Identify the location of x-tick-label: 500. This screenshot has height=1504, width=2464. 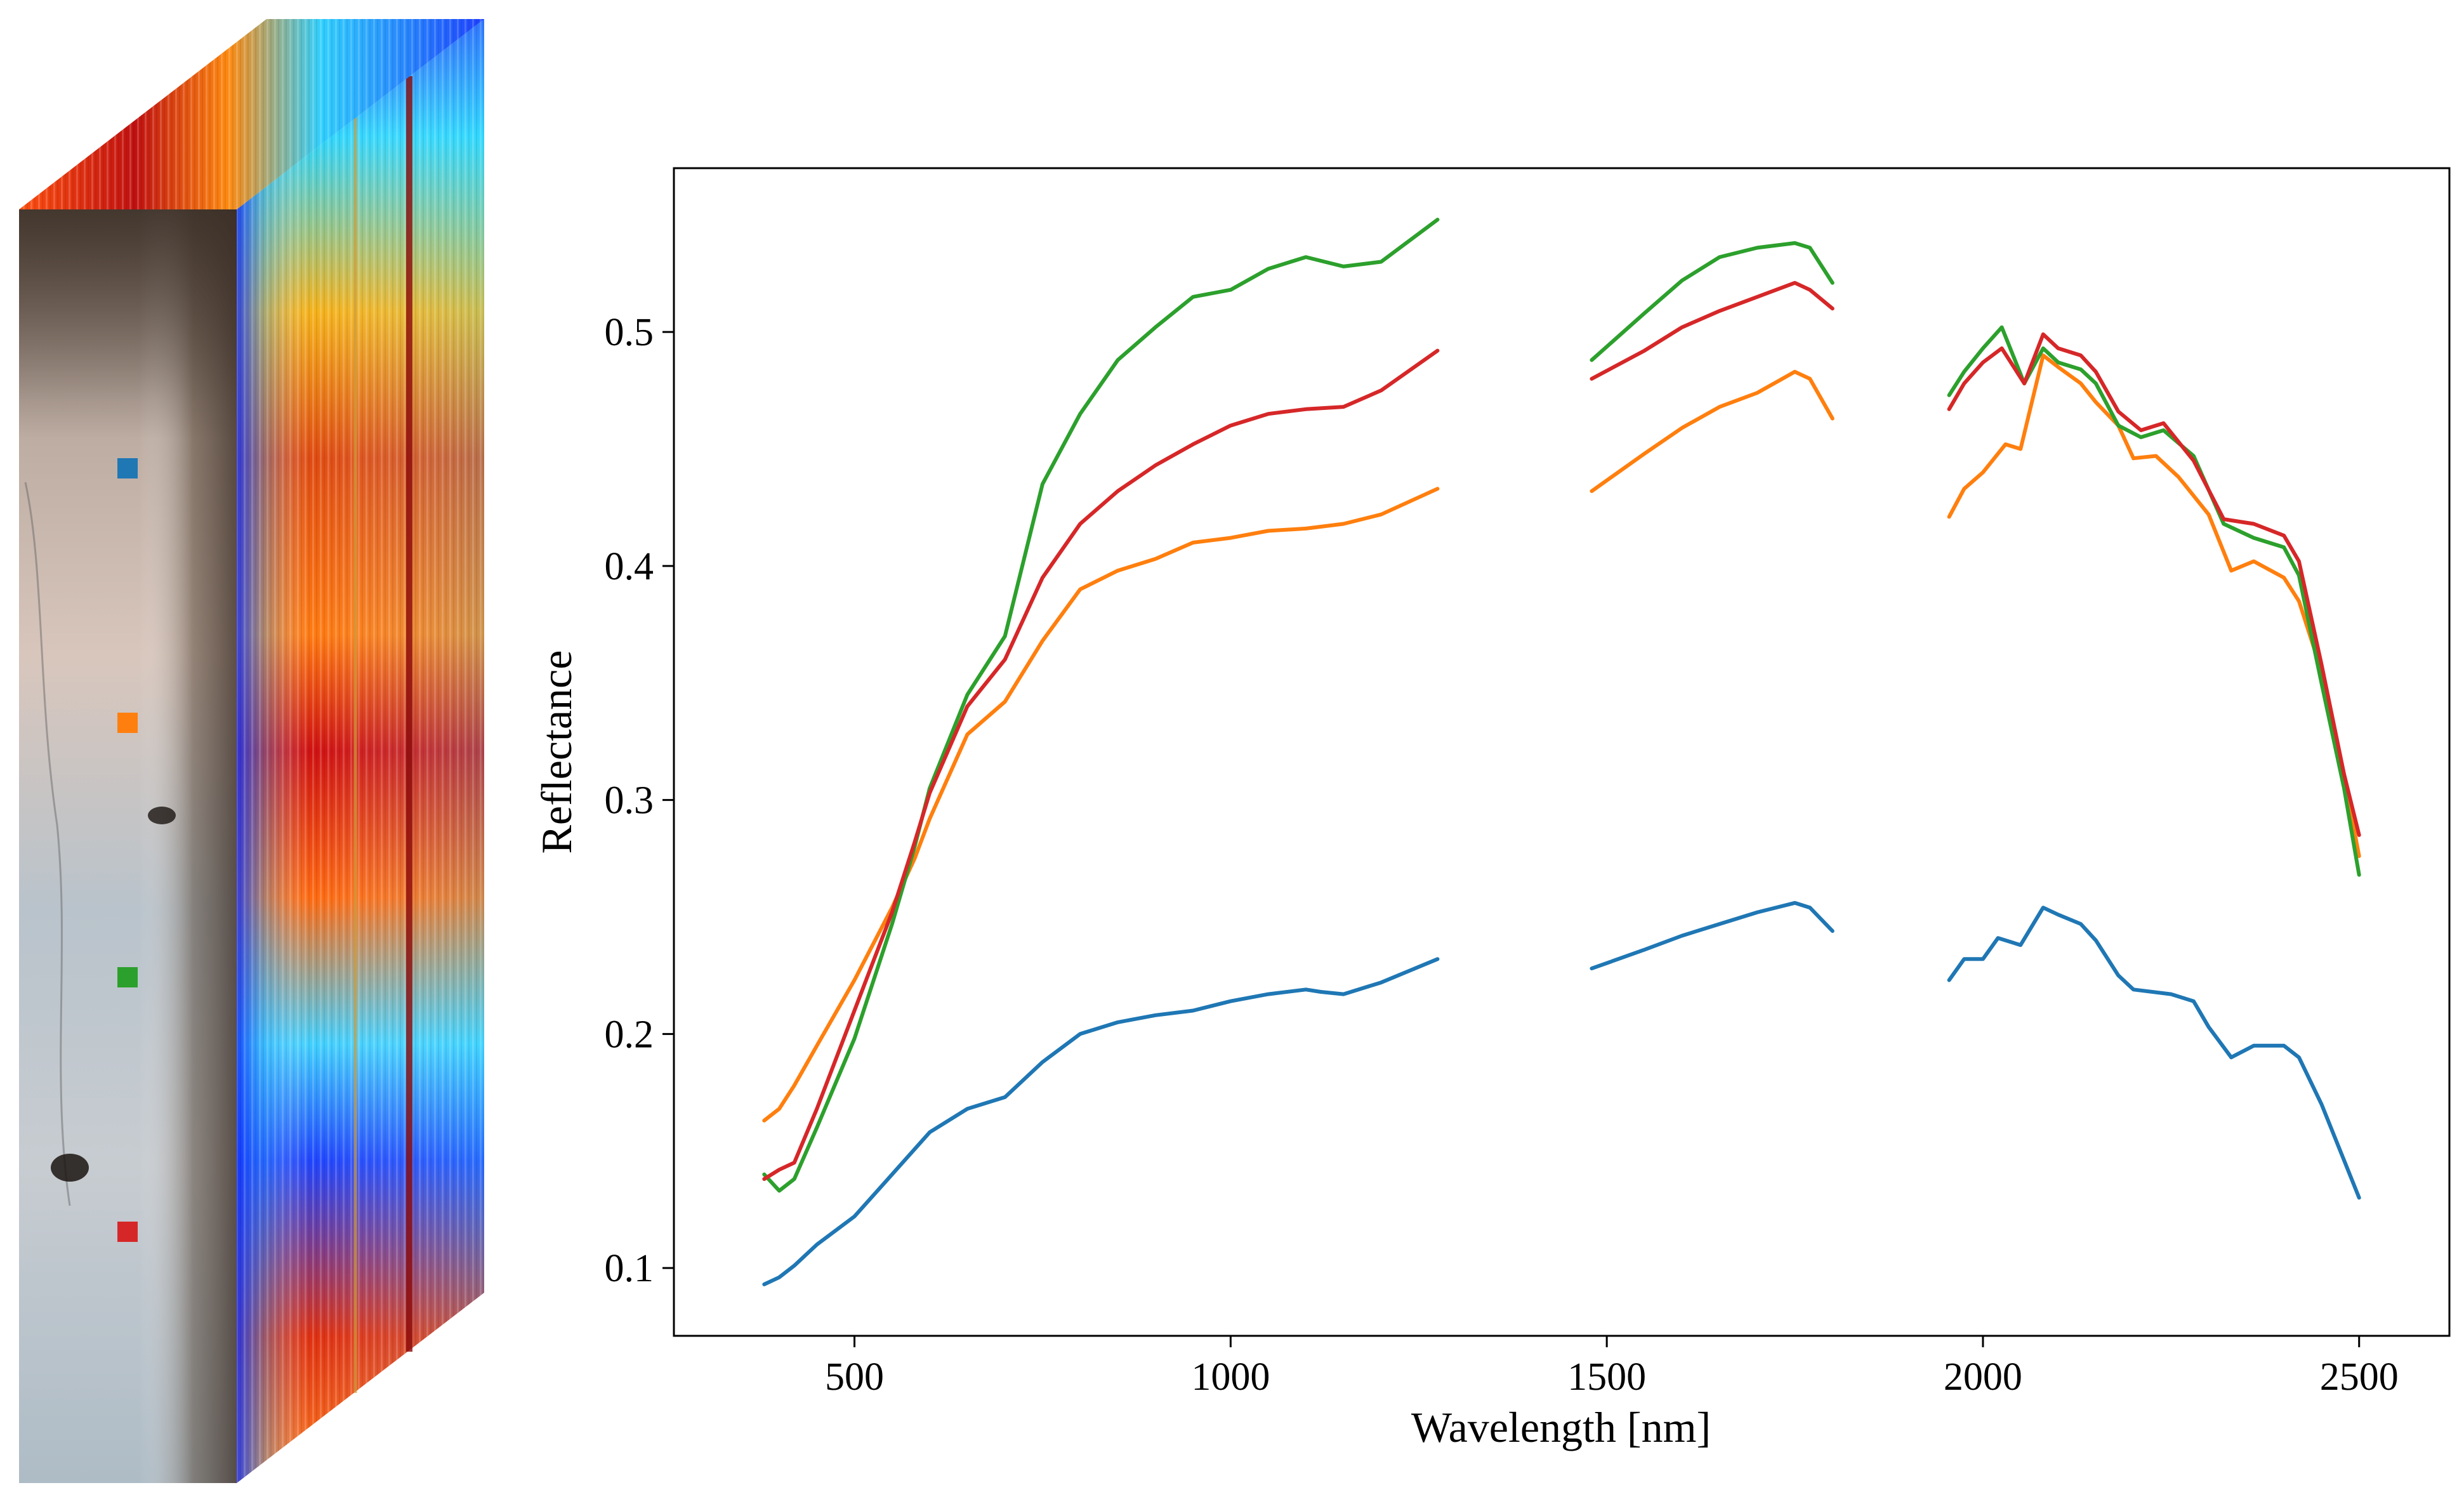
(855, 1377).